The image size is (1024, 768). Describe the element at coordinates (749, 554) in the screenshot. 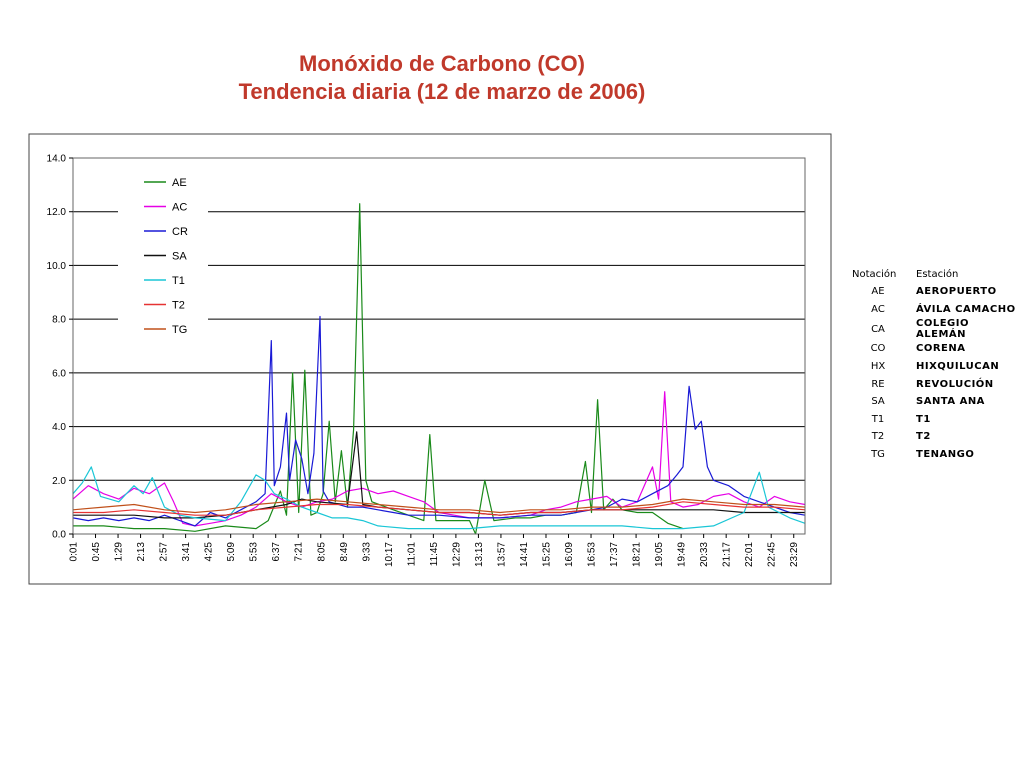

I see `x-tick-label: 22:01` at that location.